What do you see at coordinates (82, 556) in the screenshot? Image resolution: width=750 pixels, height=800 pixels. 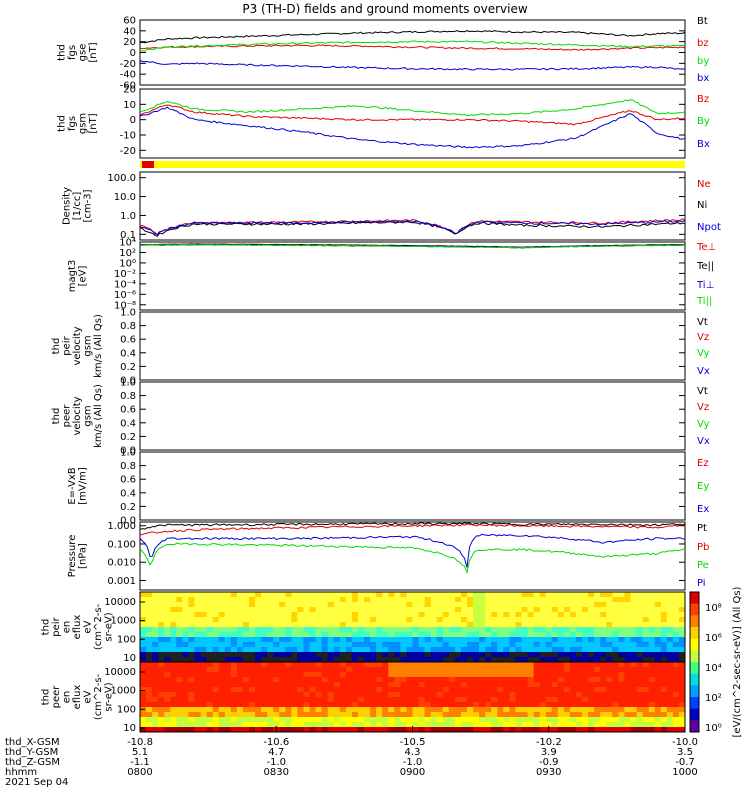 I see `ylabel-pressure-1: [nPa]` at bounding box center [82, 556].